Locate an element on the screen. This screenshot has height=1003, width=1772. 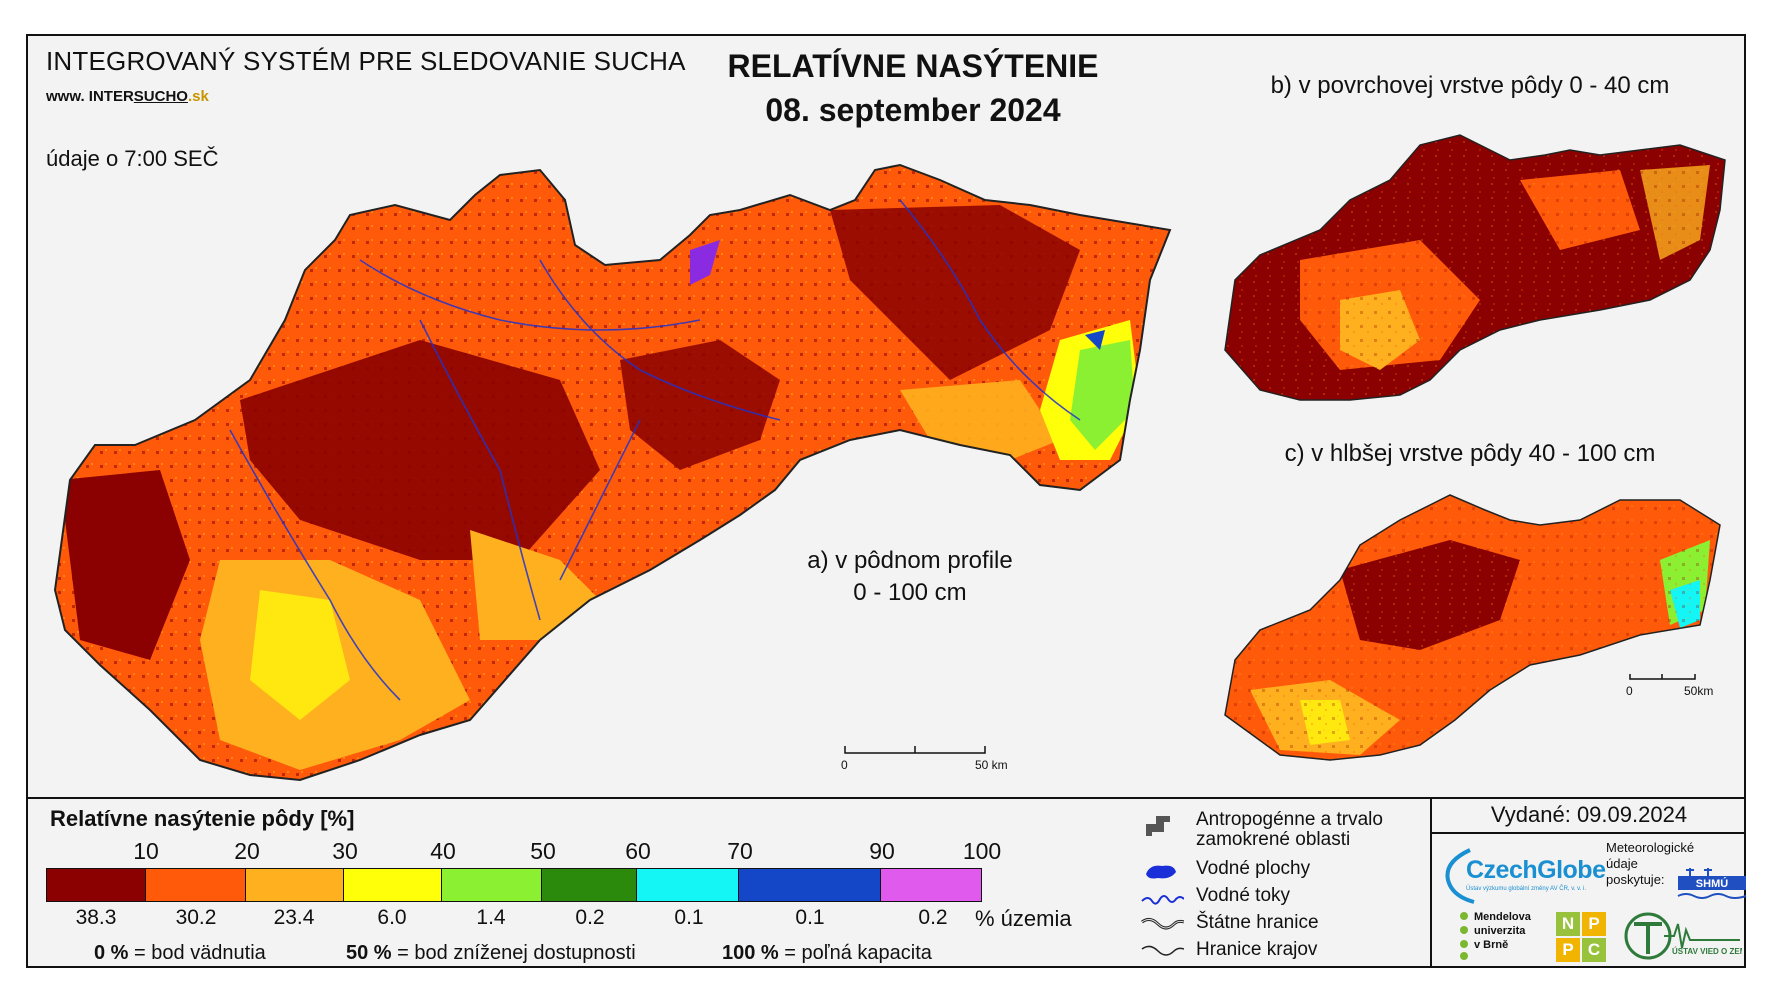
main-date: 08. september 2024 is located at coordinates (913, 110).